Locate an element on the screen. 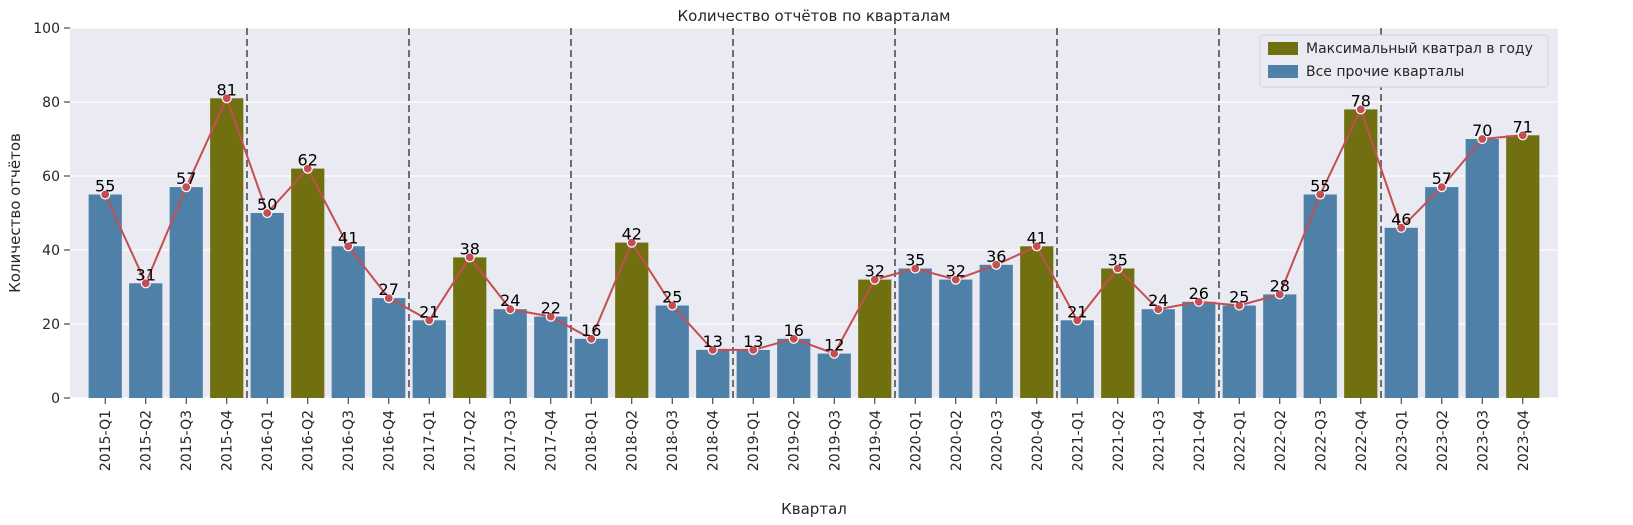  x-tick-label: 2023-Q2 is located at coordinates (1443, 440).